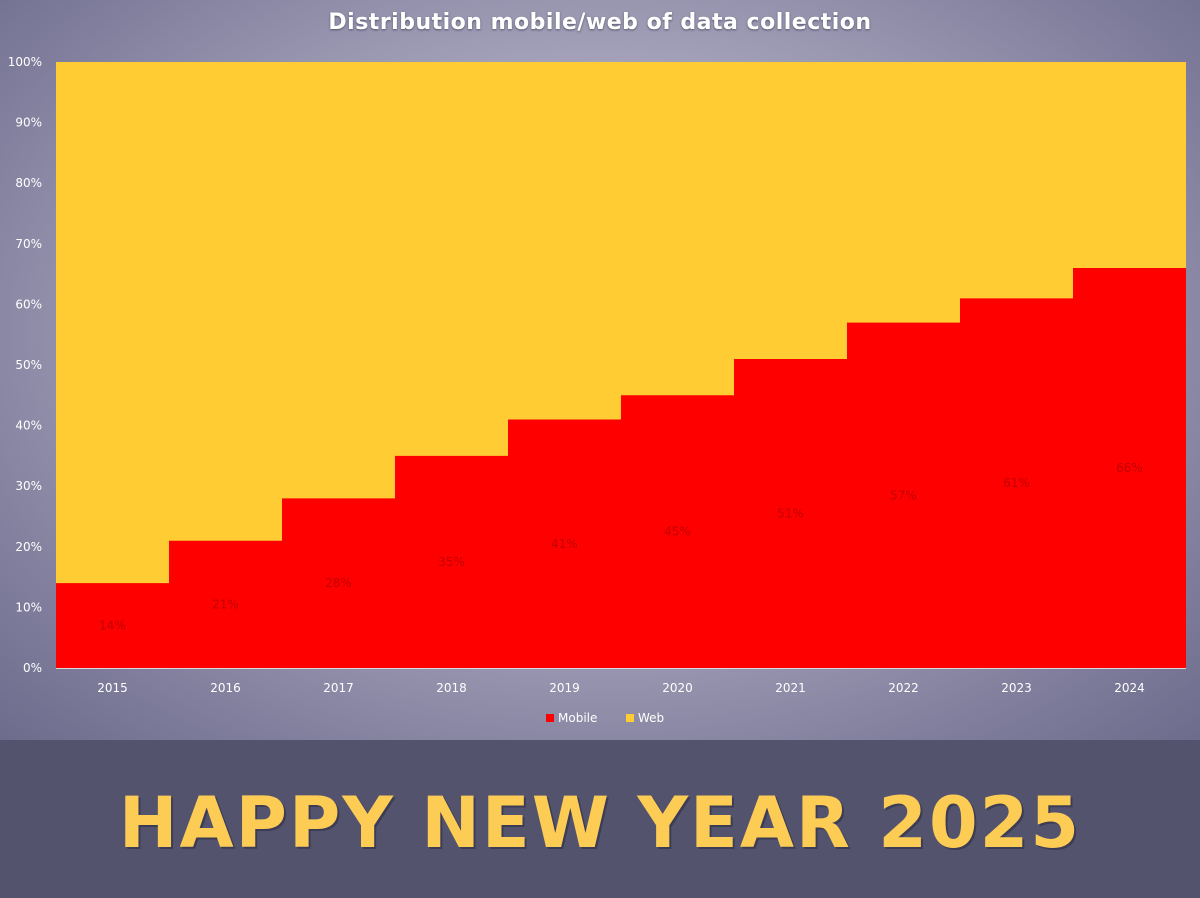 The image size is (1200, 898). What do you see at coordinates (28, 547) in the screenshot?
I see `y-tick-label: 20%` at bounding box center [28, 547].